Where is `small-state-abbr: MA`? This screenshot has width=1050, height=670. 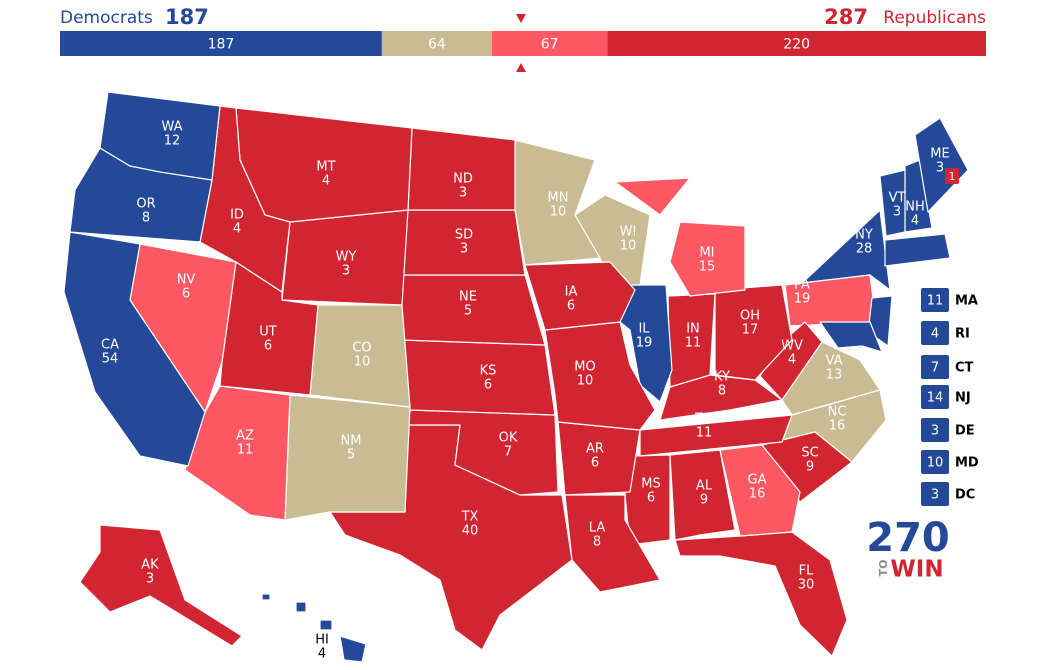
small-state-abbr: MA is located at coordinates (966, 301).